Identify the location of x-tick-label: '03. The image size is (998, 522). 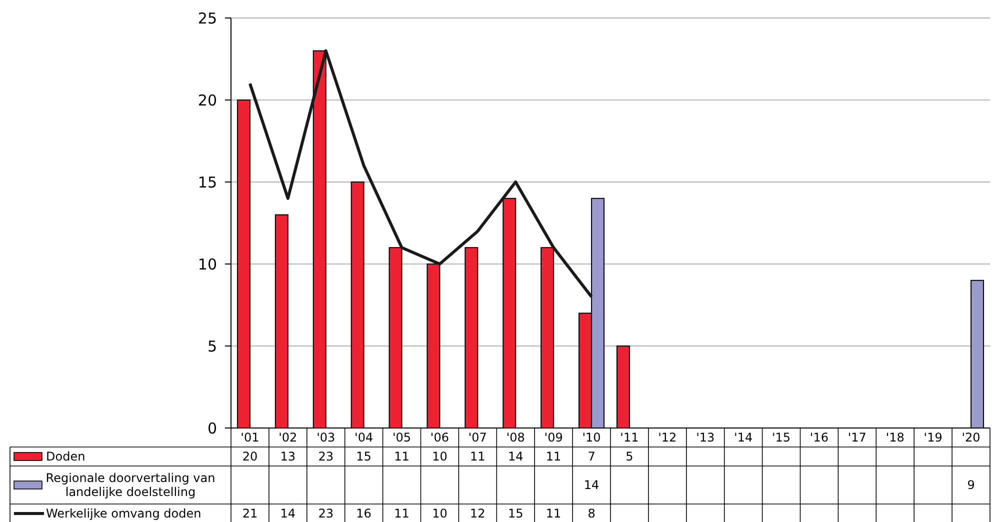
(326, 437).